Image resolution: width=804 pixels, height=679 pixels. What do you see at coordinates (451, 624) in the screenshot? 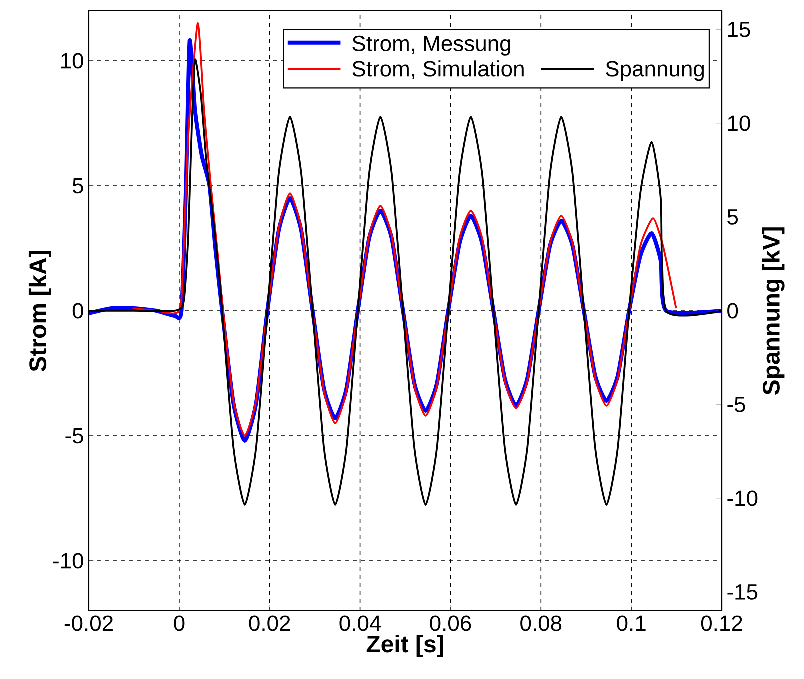
I see `x-tick-label: 0.06` at bounding box center [451, 624].